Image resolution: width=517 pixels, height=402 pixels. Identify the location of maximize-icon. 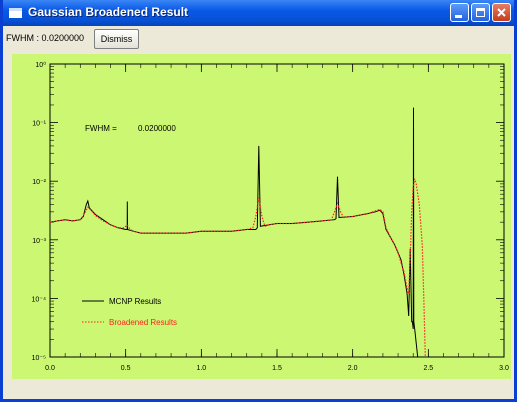
(480, 12).